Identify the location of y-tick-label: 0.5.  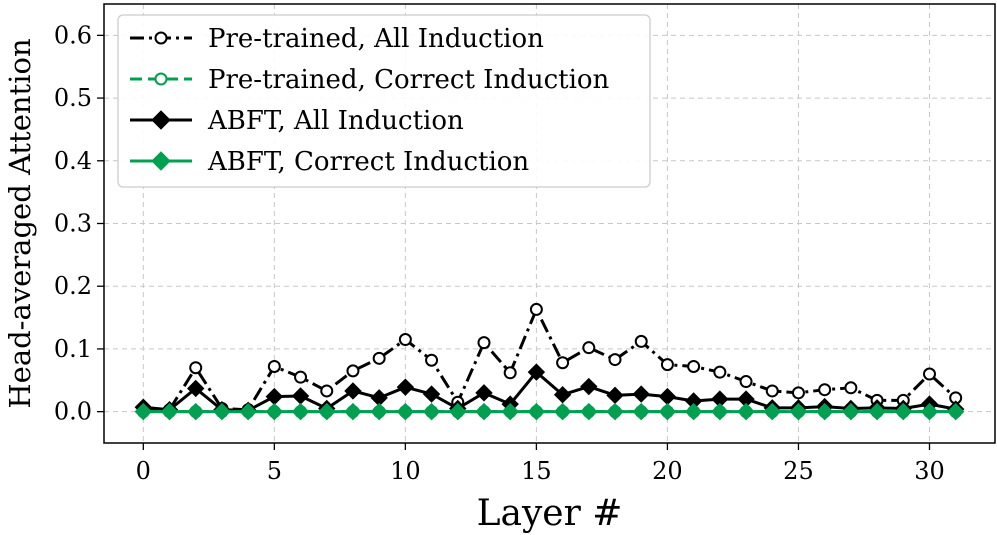
(73, 98).